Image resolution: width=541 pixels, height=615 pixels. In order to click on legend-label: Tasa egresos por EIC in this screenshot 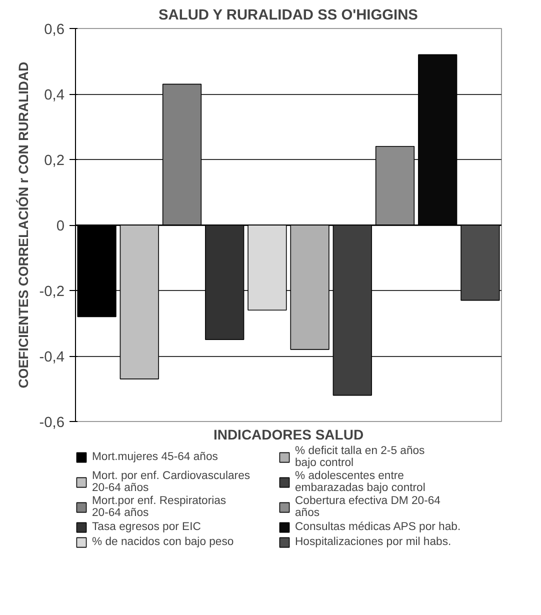, I will do `click(147, 527)`.